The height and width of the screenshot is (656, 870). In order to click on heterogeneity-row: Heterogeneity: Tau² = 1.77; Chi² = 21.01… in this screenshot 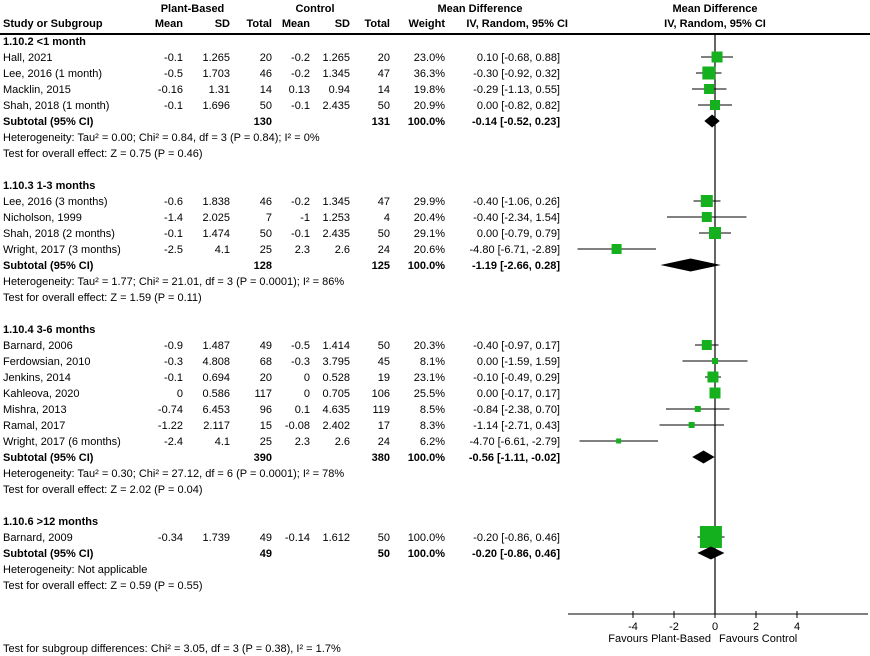, I will do `click(284, 282)`.